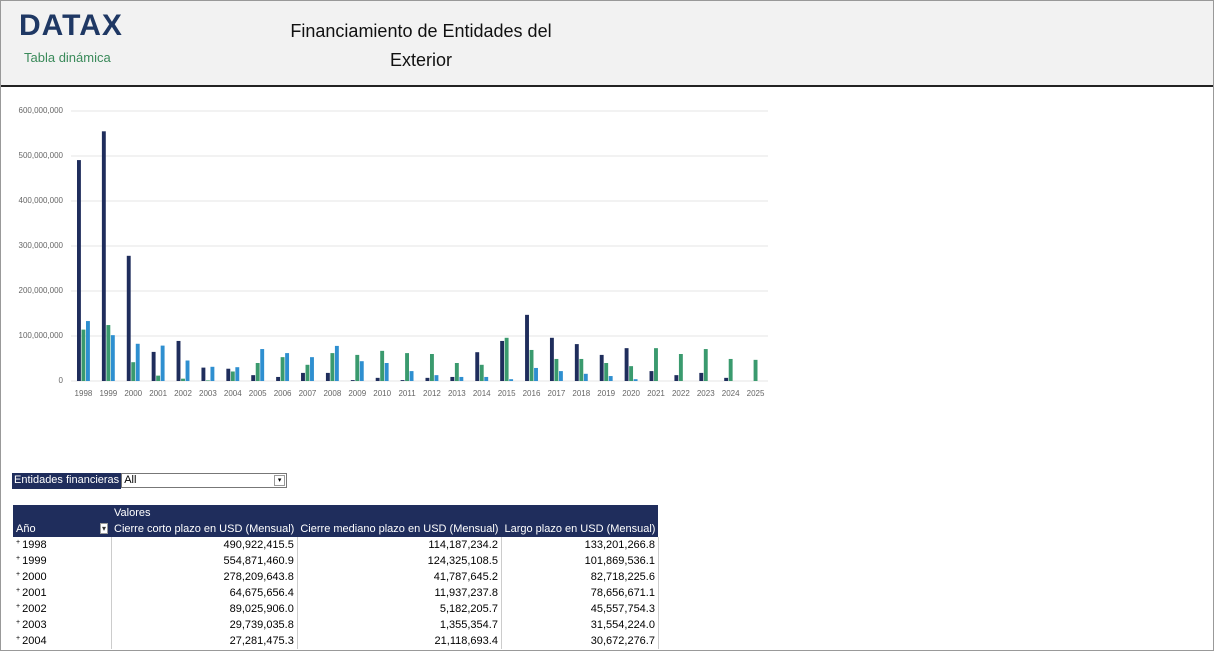  Describe the element at coordinates (399, 593) in the screenshot. I see `value-cell: 11,937,237.8` at that location.